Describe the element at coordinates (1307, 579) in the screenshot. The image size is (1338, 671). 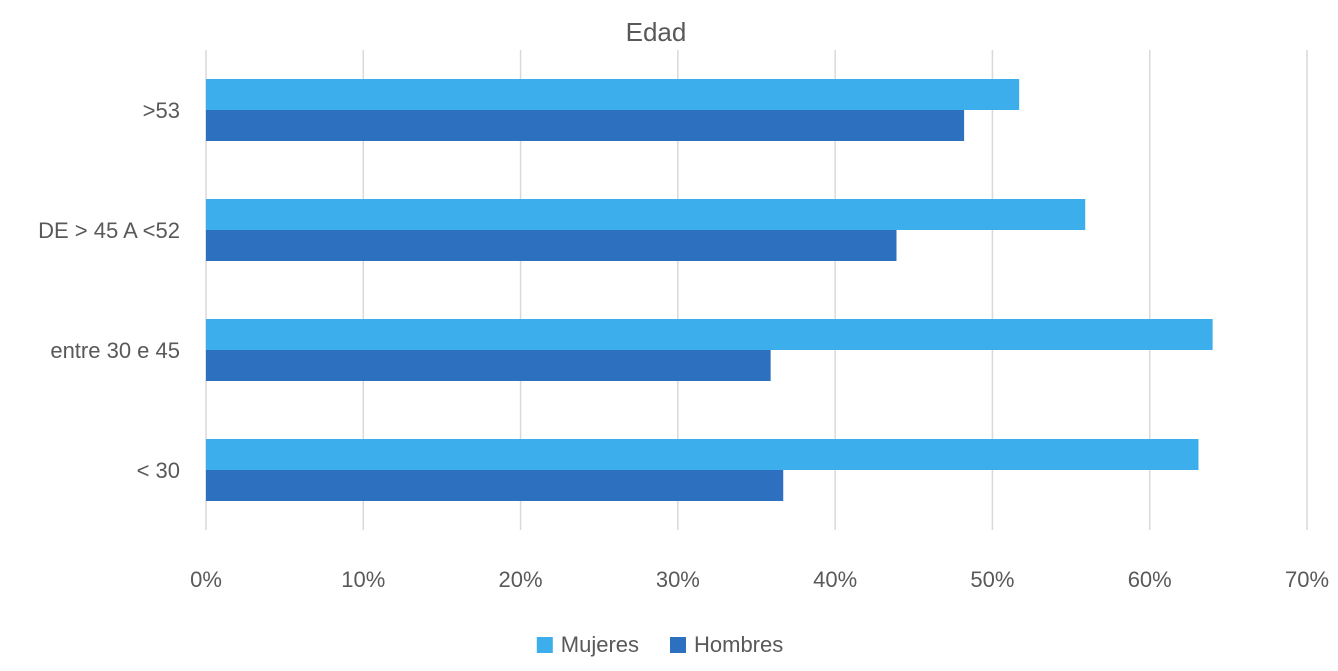
I see `x-tick-label: 70%` at that location.